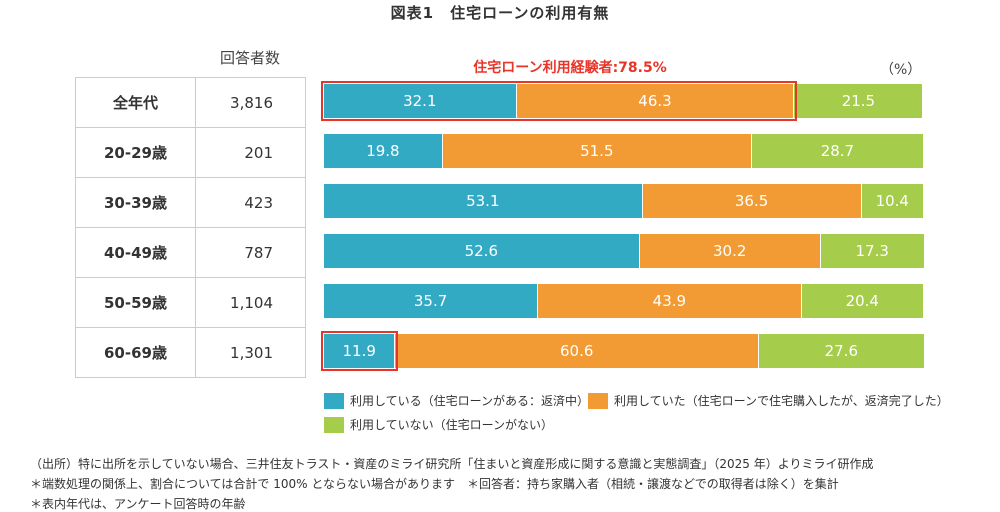 Image resolution: width=1000 pixels, height=512 pixels. I want to click on bar-segment-not-used: 28.7, so click(837, 151).